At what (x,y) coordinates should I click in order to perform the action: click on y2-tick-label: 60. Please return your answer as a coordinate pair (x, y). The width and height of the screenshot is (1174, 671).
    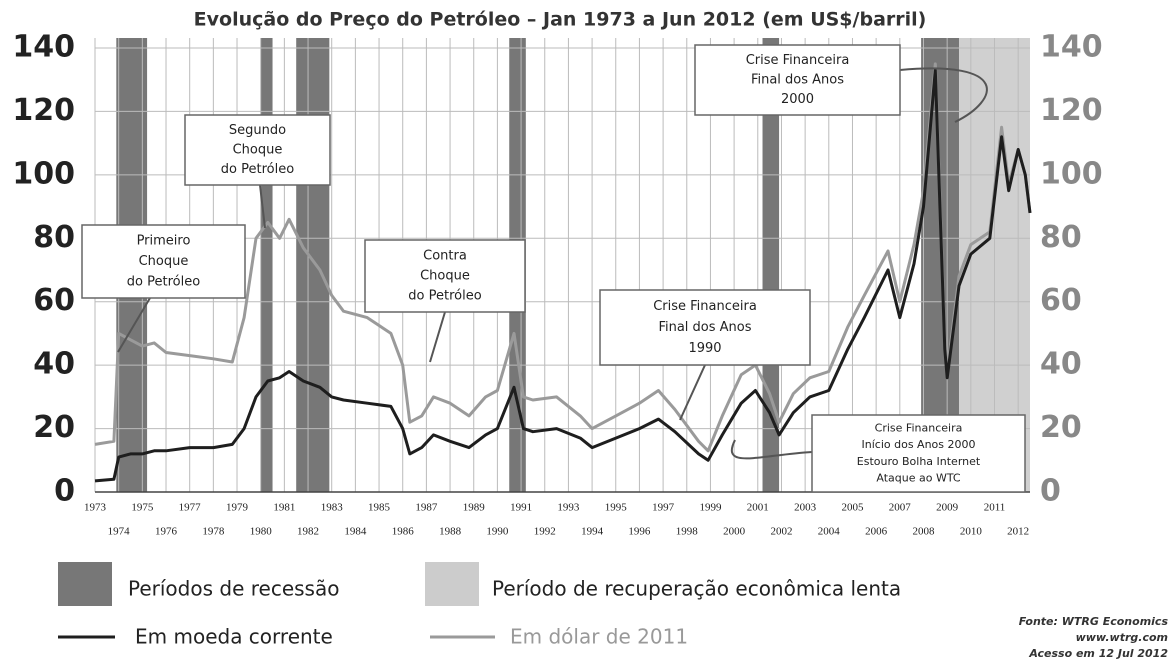
    Looking at the image, I should click on (1061, 300).